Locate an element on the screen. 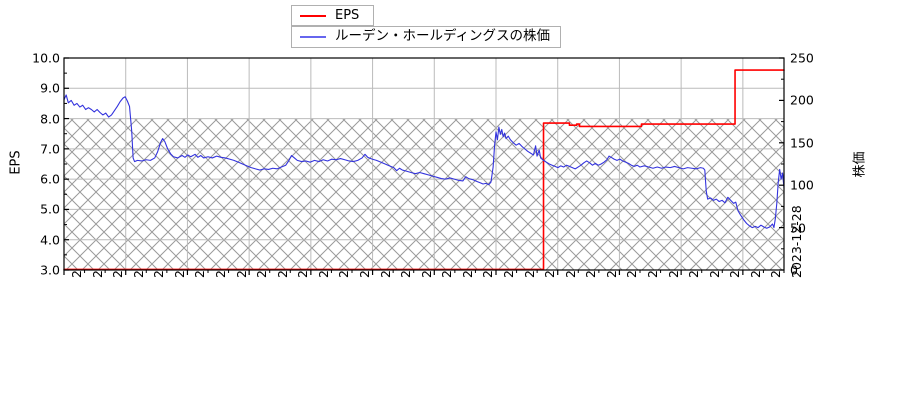 Image resolution: width=900 pixels, height=400 pixels. y-axis-left-tick-label: 9.0 is located at coordinates (50, 88).